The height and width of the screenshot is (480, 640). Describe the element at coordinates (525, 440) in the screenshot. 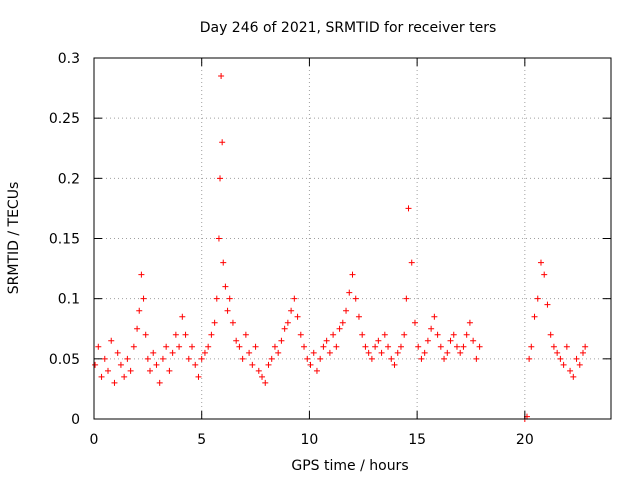

I see `x-tick-label: 20` at that location.